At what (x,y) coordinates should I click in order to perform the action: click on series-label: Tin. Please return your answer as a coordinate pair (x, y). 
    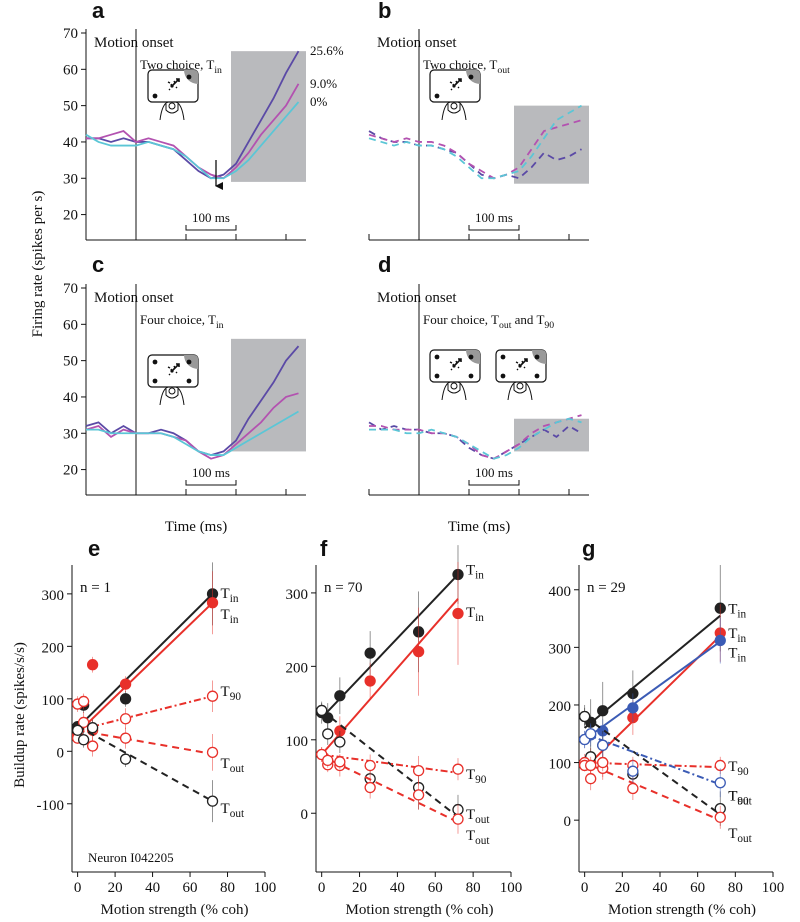
    Looking at the image, I should click on (737, 611).